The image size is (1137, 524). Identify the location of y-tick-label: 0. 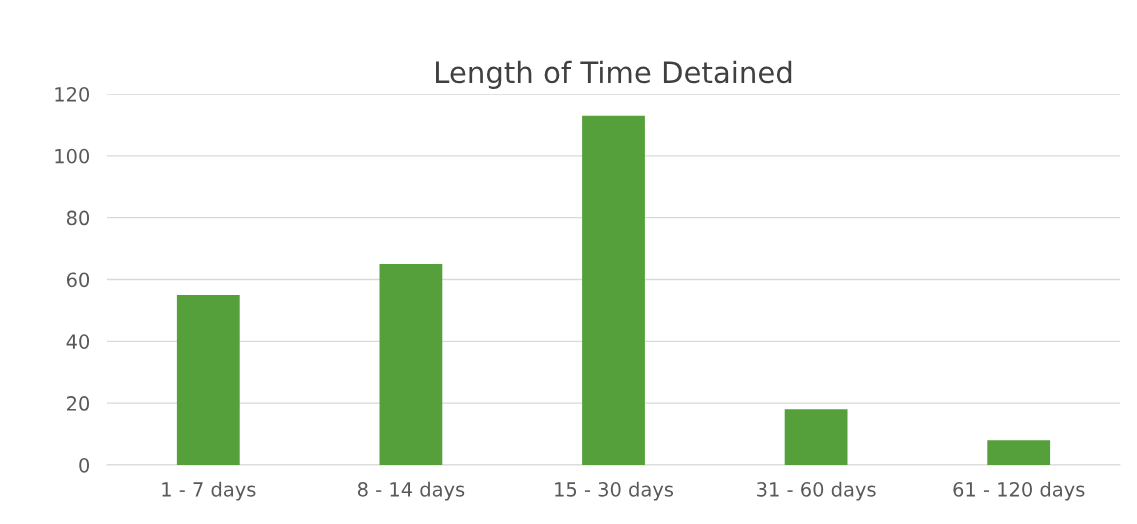
(84, 465).